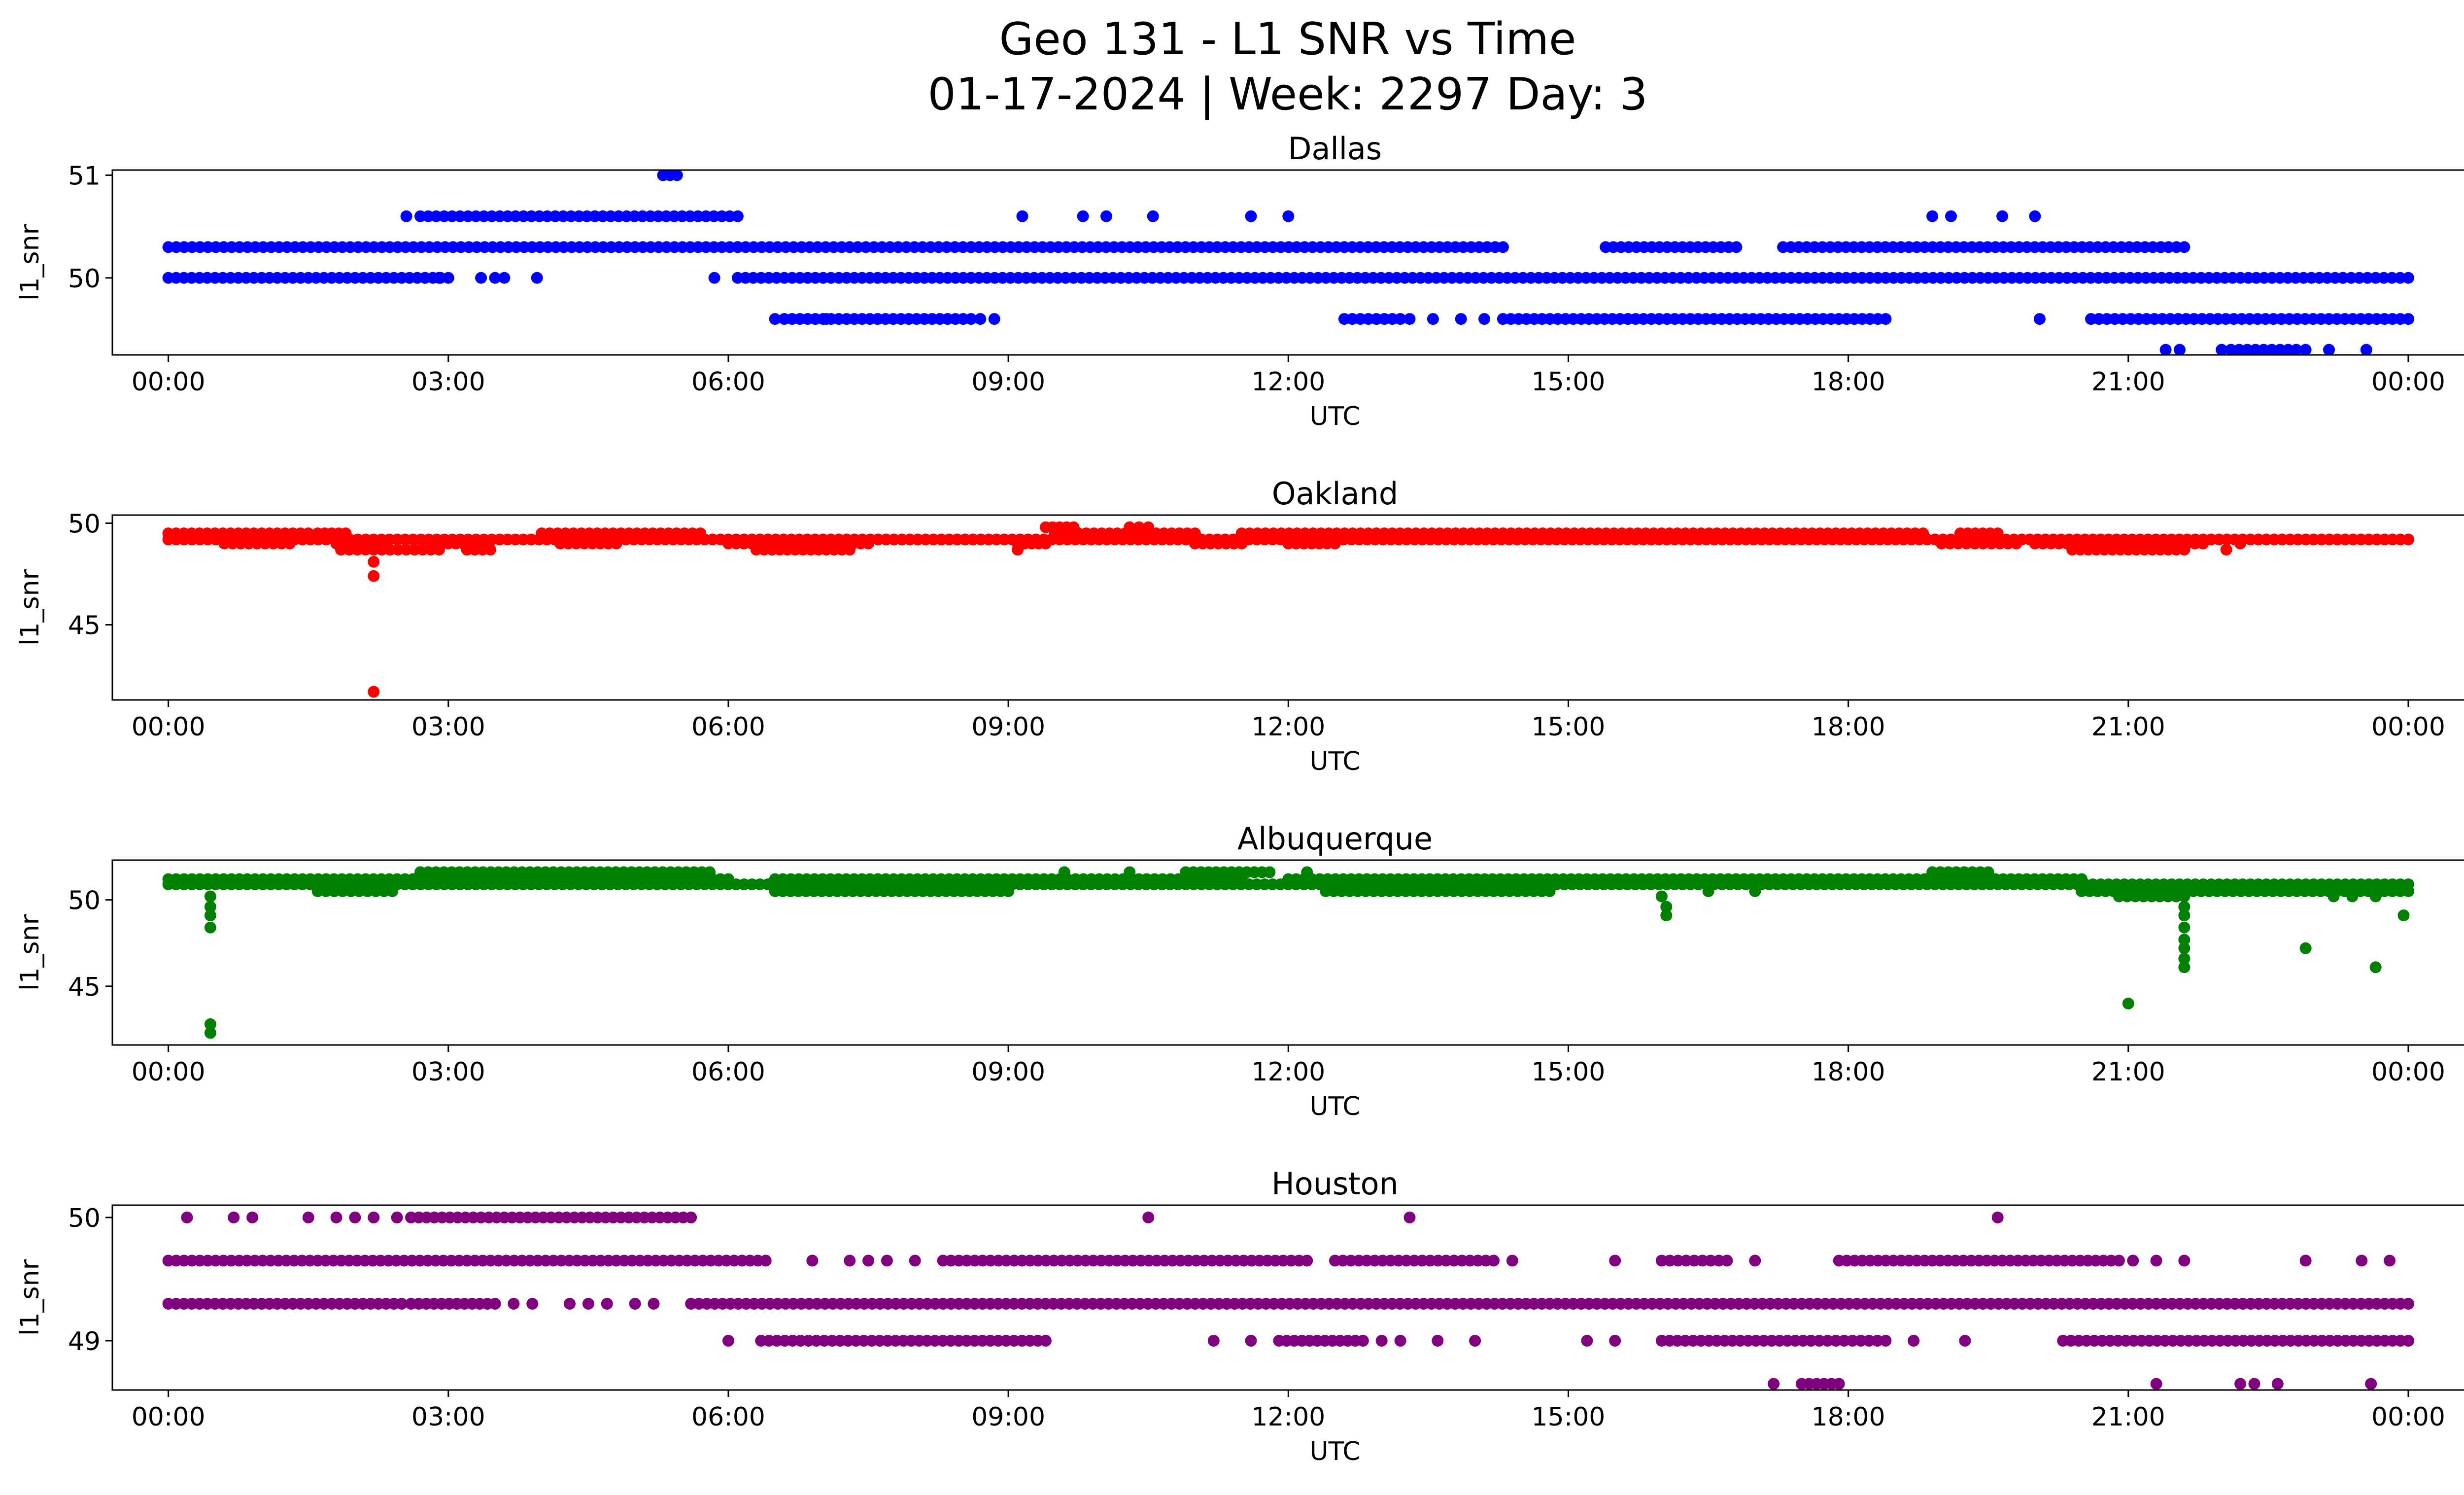 This screenshot has height=1495, width=2464. Describe the element at coordinates (1008, 1417) in the screenshot. I see `x-tick-label: 09:00` at that location.